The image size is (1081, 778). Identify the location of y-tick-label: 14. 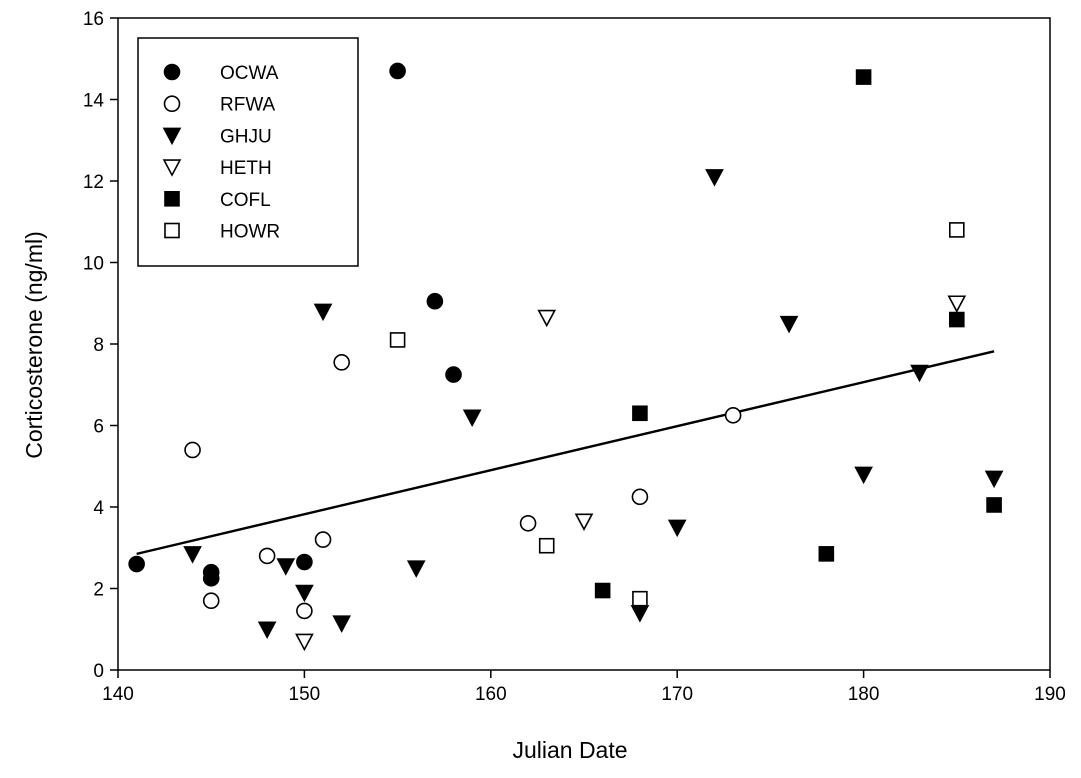
(94, 101).